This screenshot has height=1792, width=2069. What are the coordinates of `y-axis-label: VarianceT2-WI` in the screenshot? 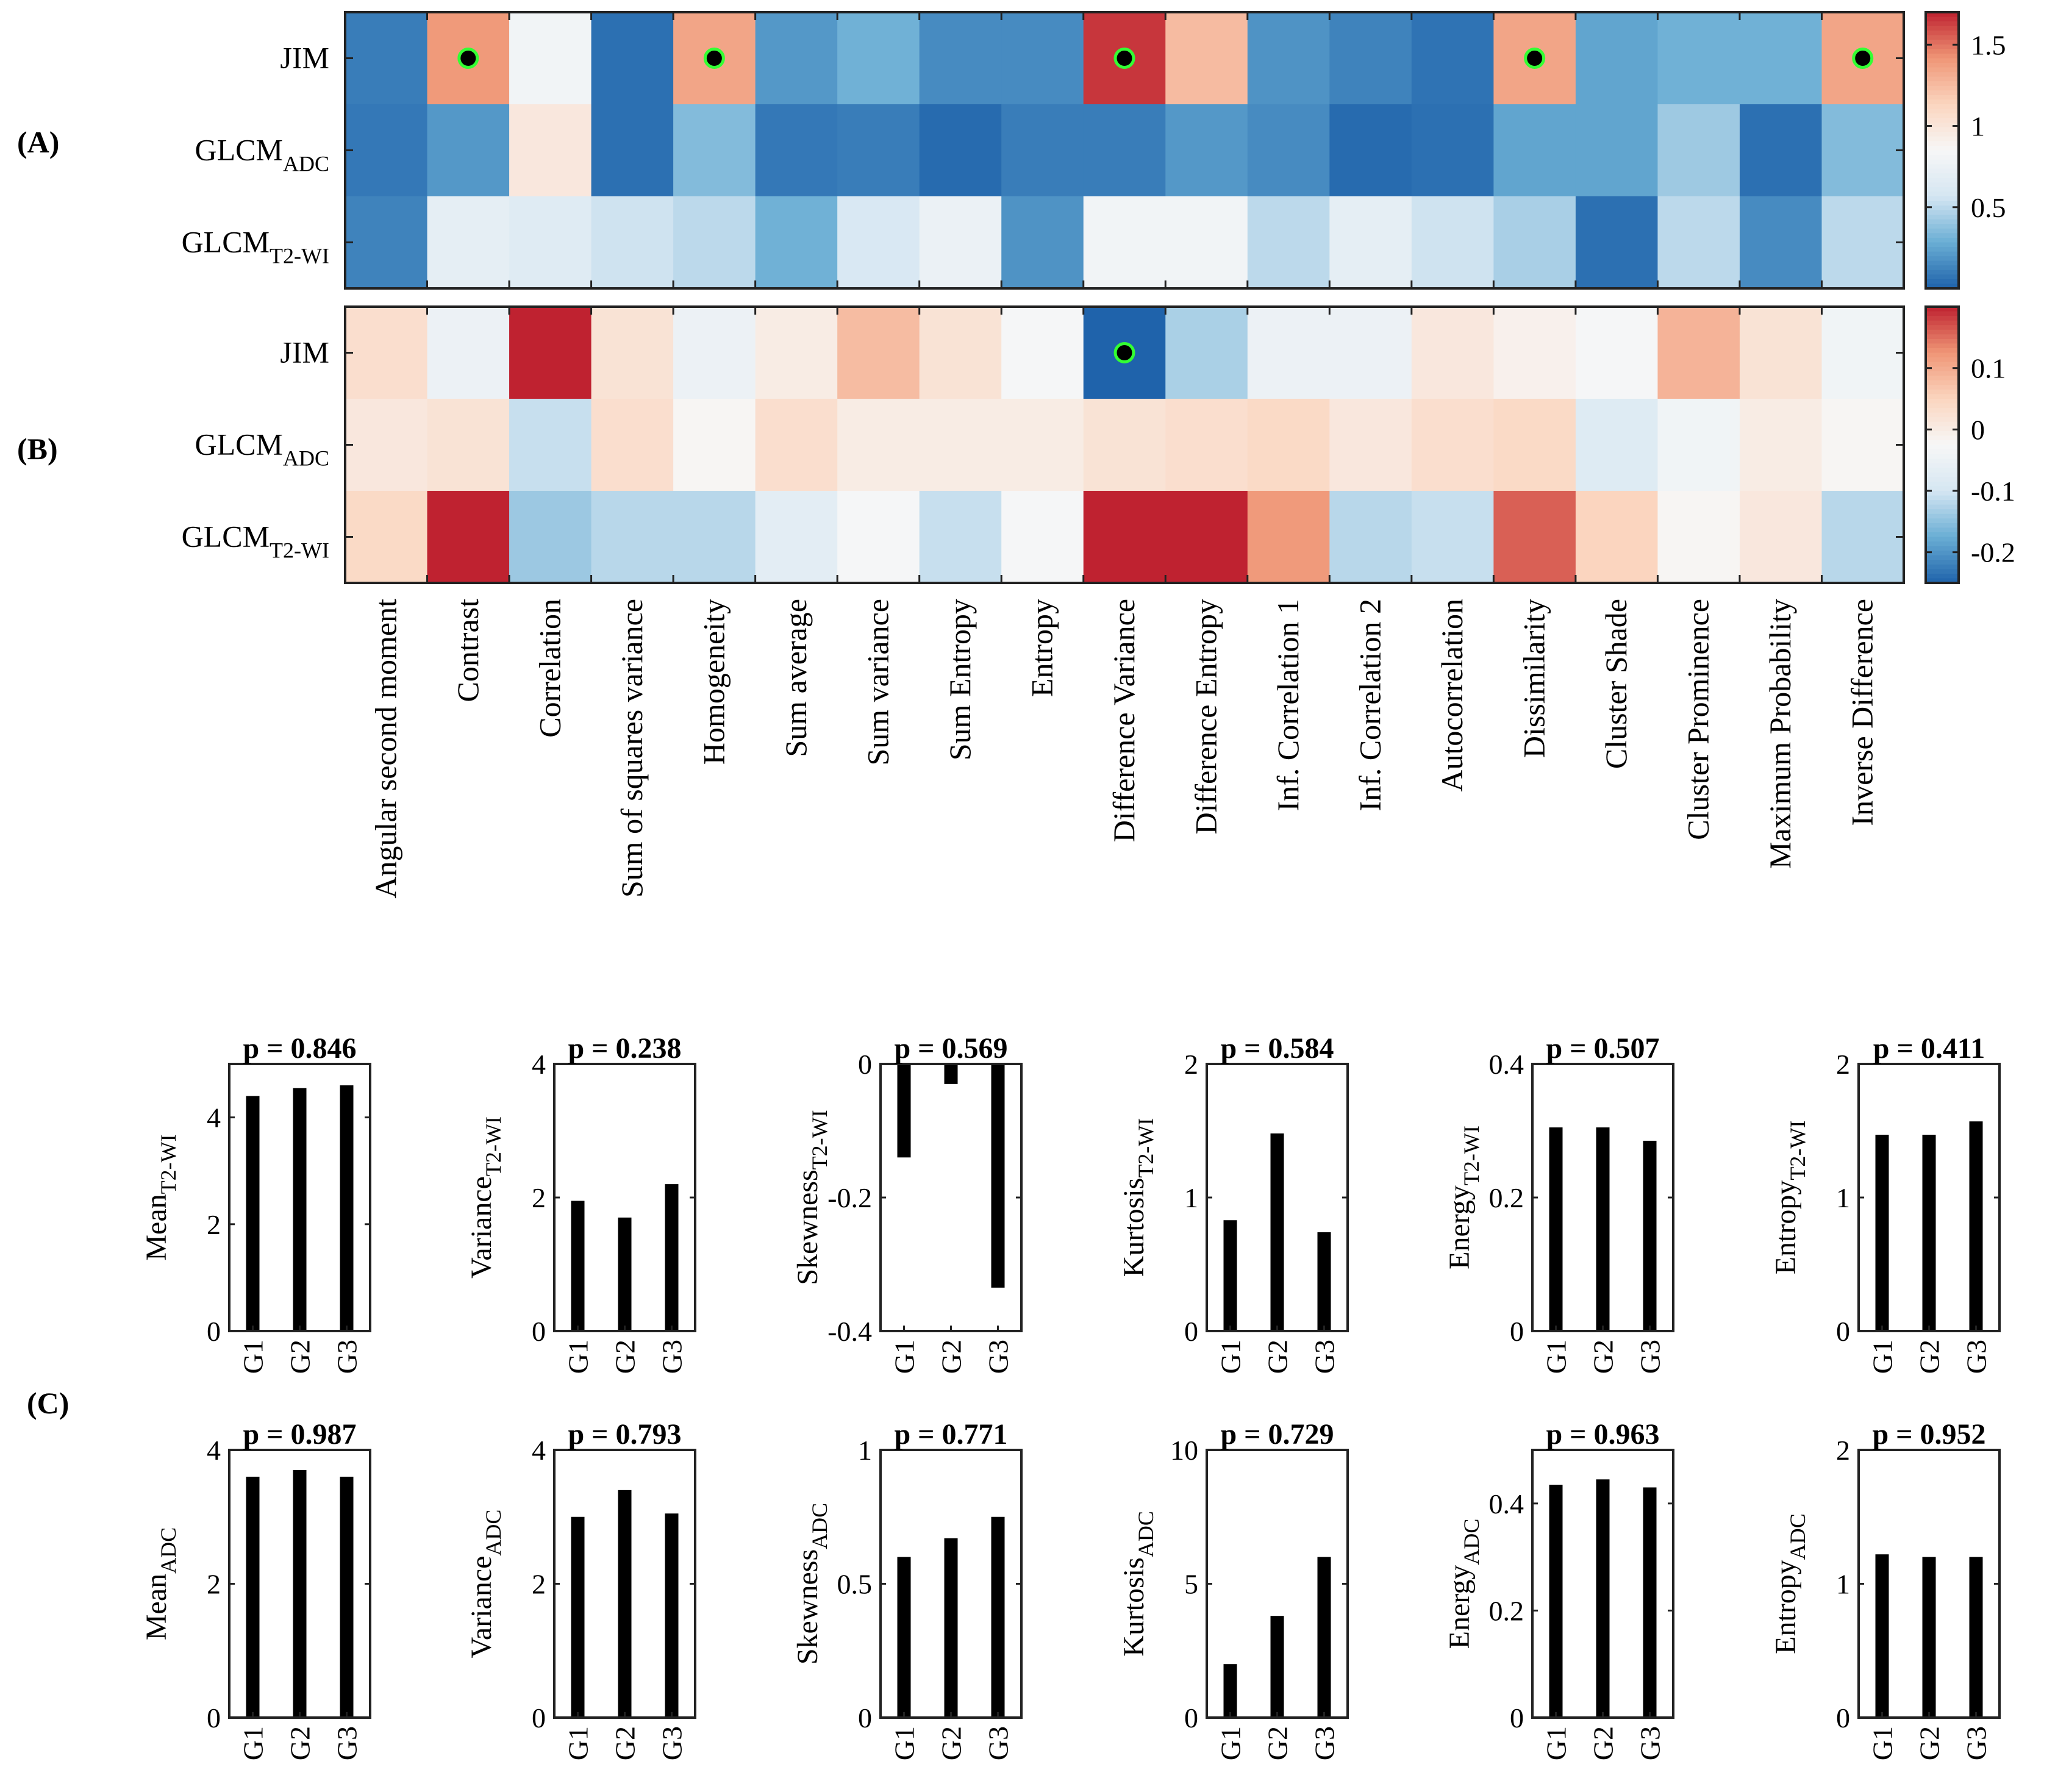 It's located at (485, 1197).